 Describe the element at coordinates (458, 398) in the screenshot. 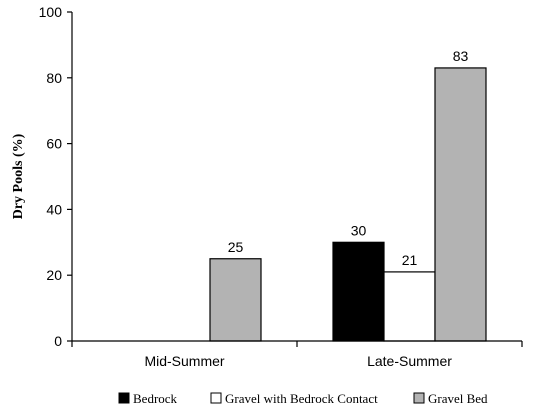

I see `legend-label: Gravel Bed` at that location.